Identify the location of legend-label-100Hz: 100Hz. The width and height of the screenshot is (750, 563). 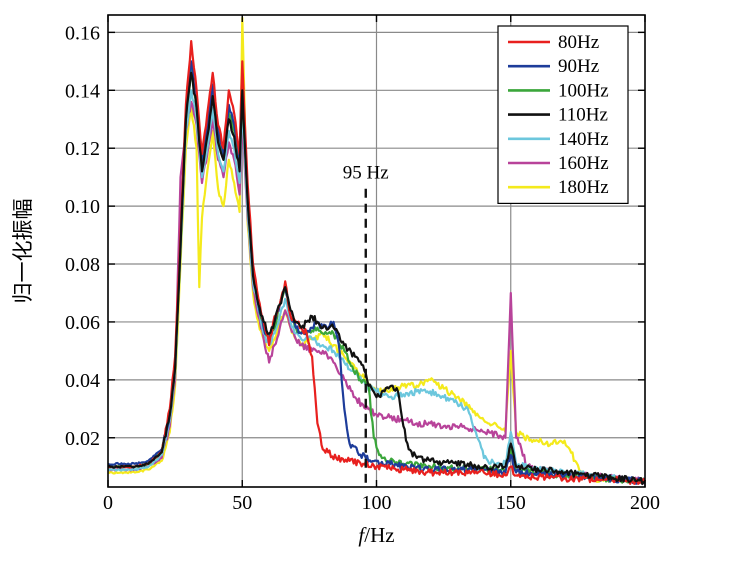
(583, 90).